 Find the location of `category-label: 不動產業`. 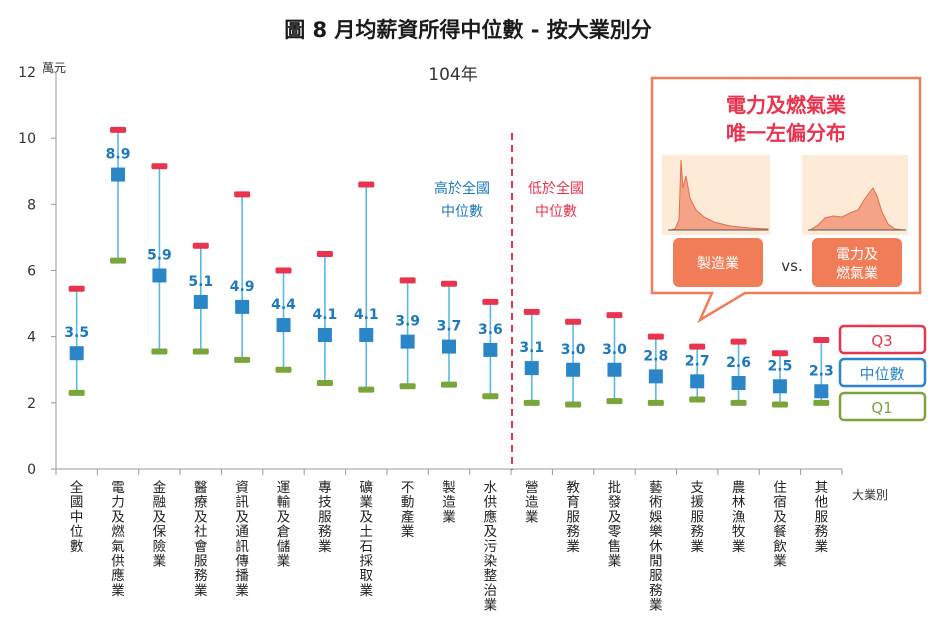

category-label: 不動產業 is located at coordinates (408, 510).